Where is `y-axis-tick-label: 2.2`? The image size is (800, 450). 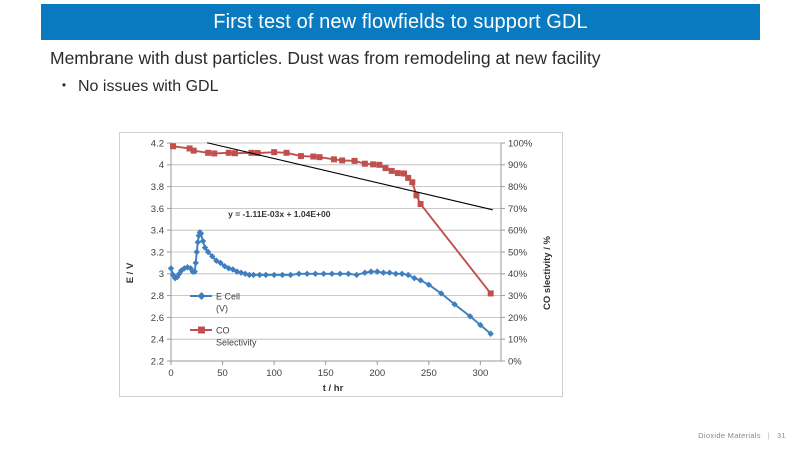
y-axis-tick-label: 2.2 is located at coordinates (157, 361).